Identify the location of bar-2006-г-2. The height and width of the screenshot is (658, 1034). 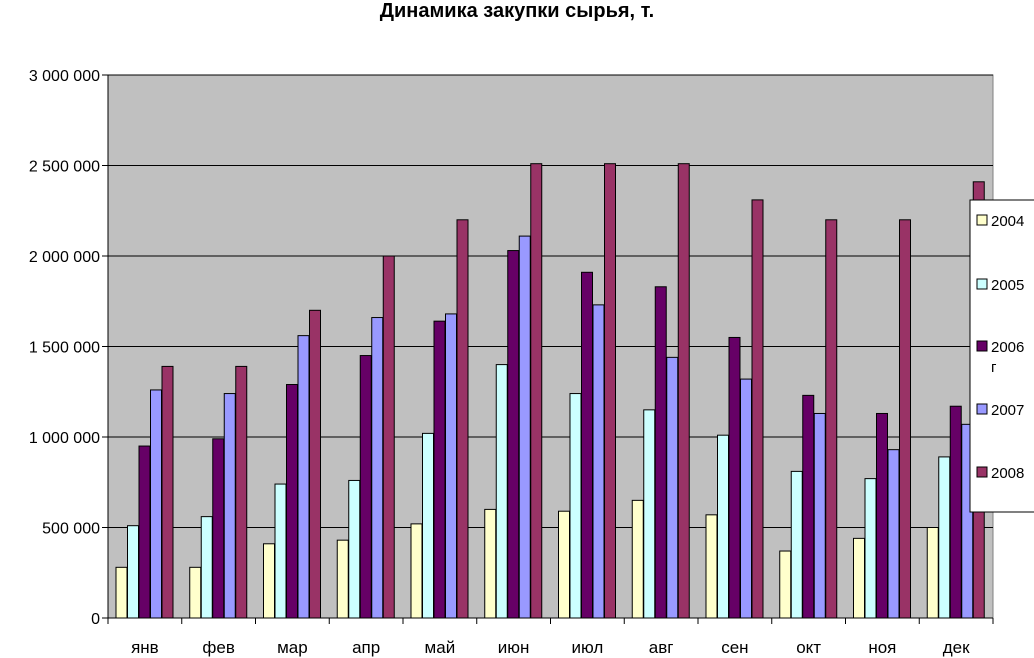
(292, 501).